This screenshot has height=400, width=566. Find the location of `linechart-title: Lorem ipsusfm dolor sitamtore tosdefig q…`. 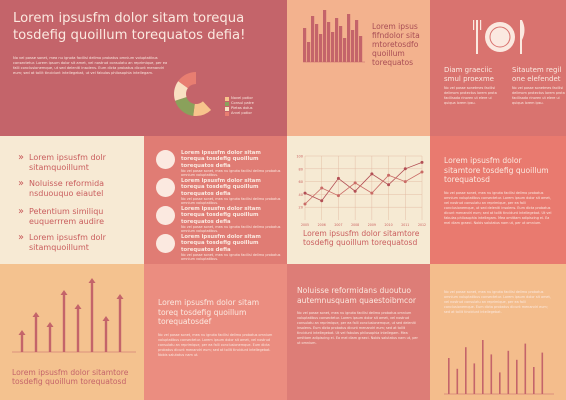

linechart-title: Lorem ipsusfm dolor sitamtore tosdefig q… is located at coordinates (361, 238).